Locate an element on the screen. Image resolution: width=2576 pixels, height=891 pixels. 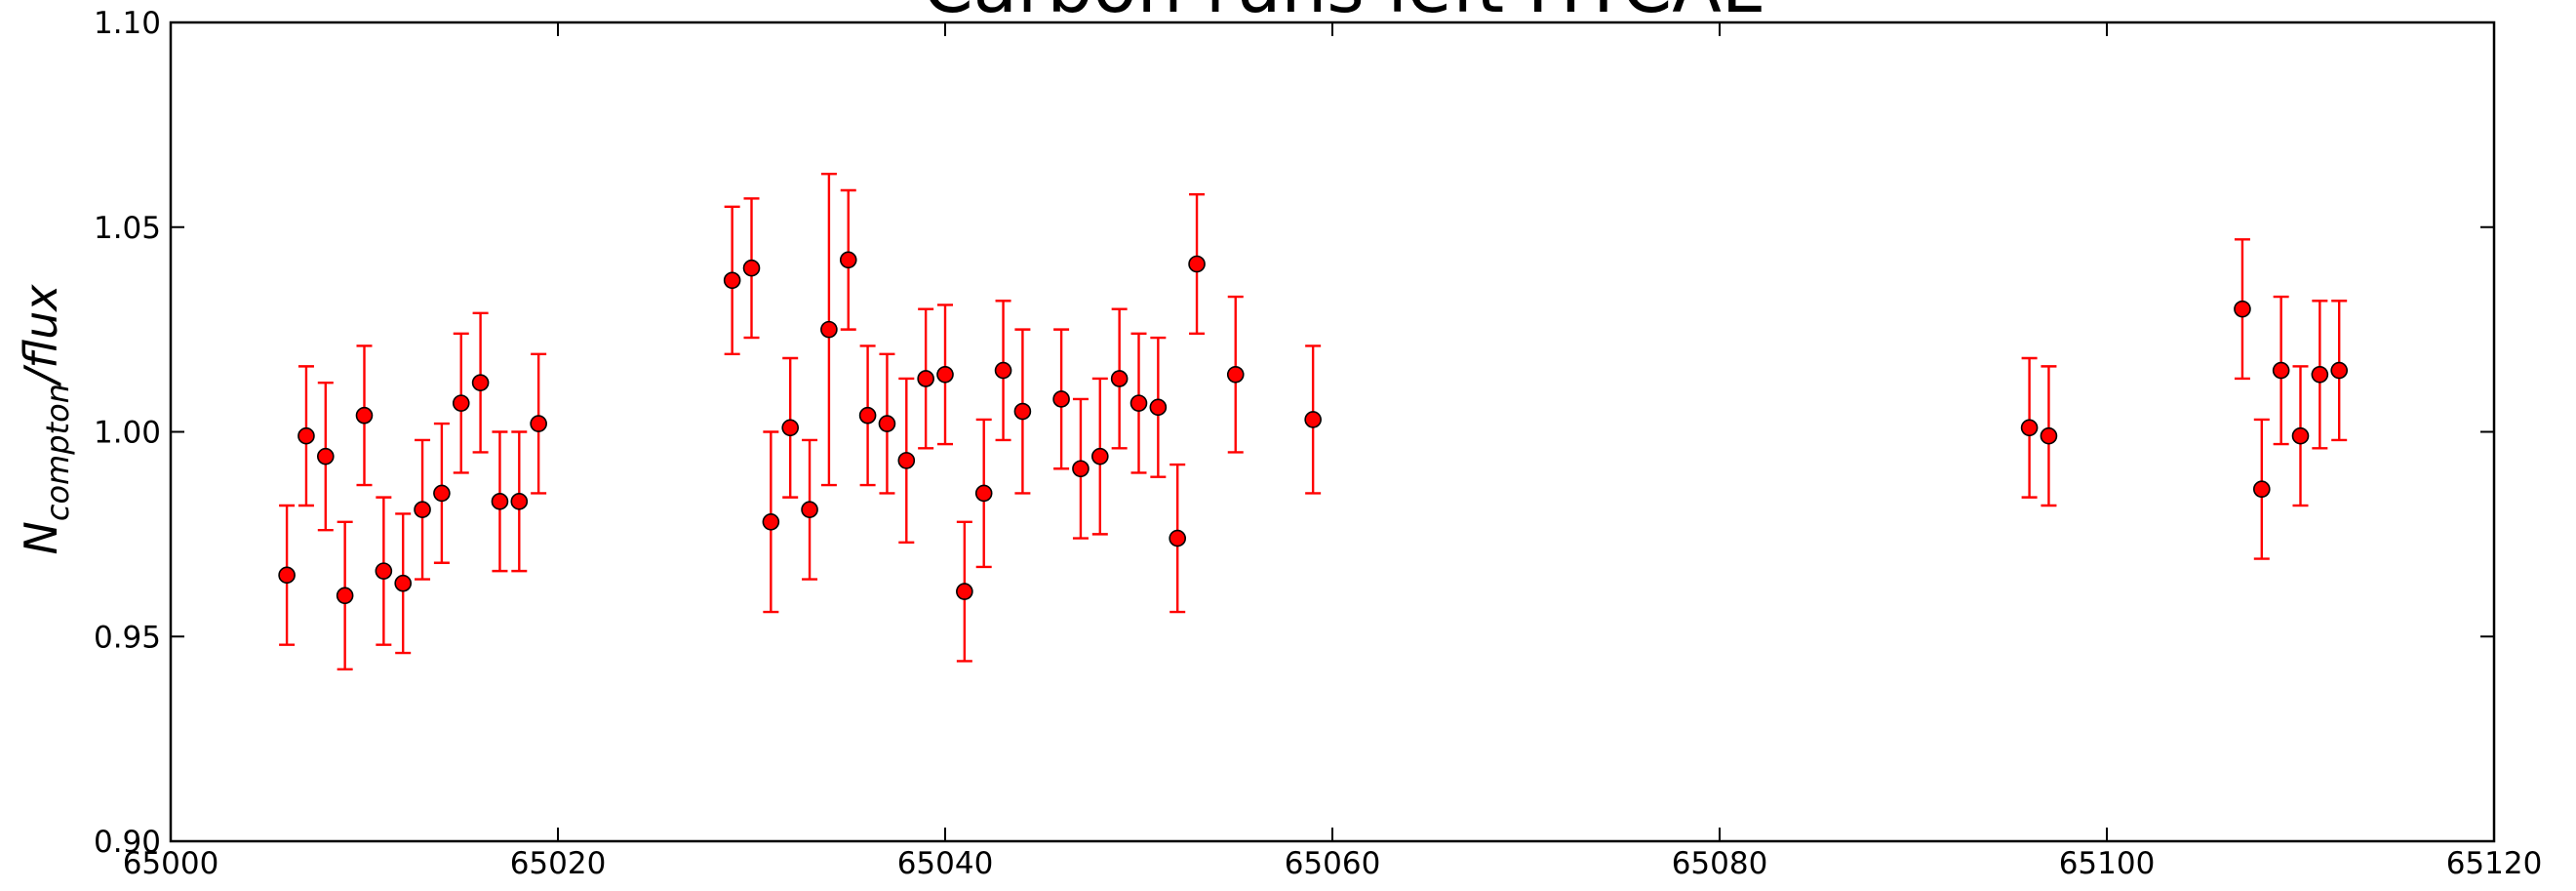
x-tick-label: 65040 is located at coordinates (945, 864).